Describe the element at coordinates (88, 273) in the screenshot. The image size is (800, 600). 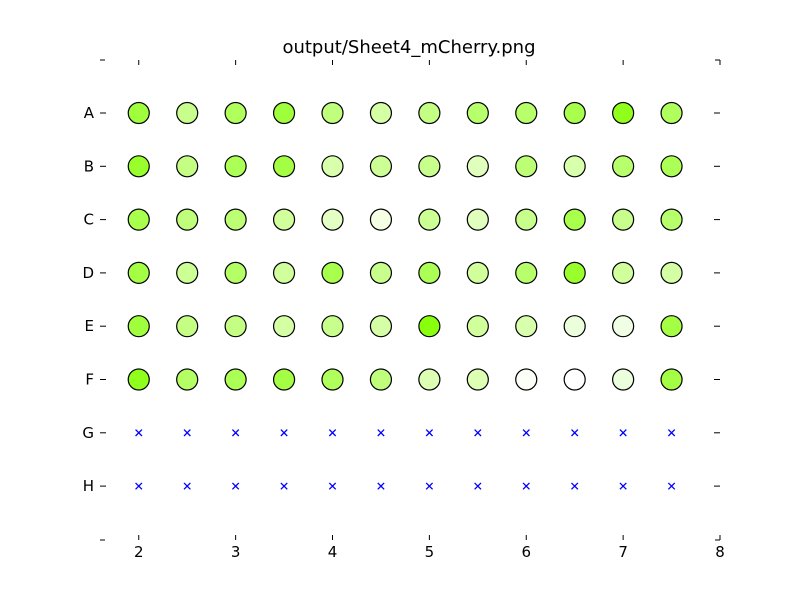
I see `y-tick-label: D` at that location.